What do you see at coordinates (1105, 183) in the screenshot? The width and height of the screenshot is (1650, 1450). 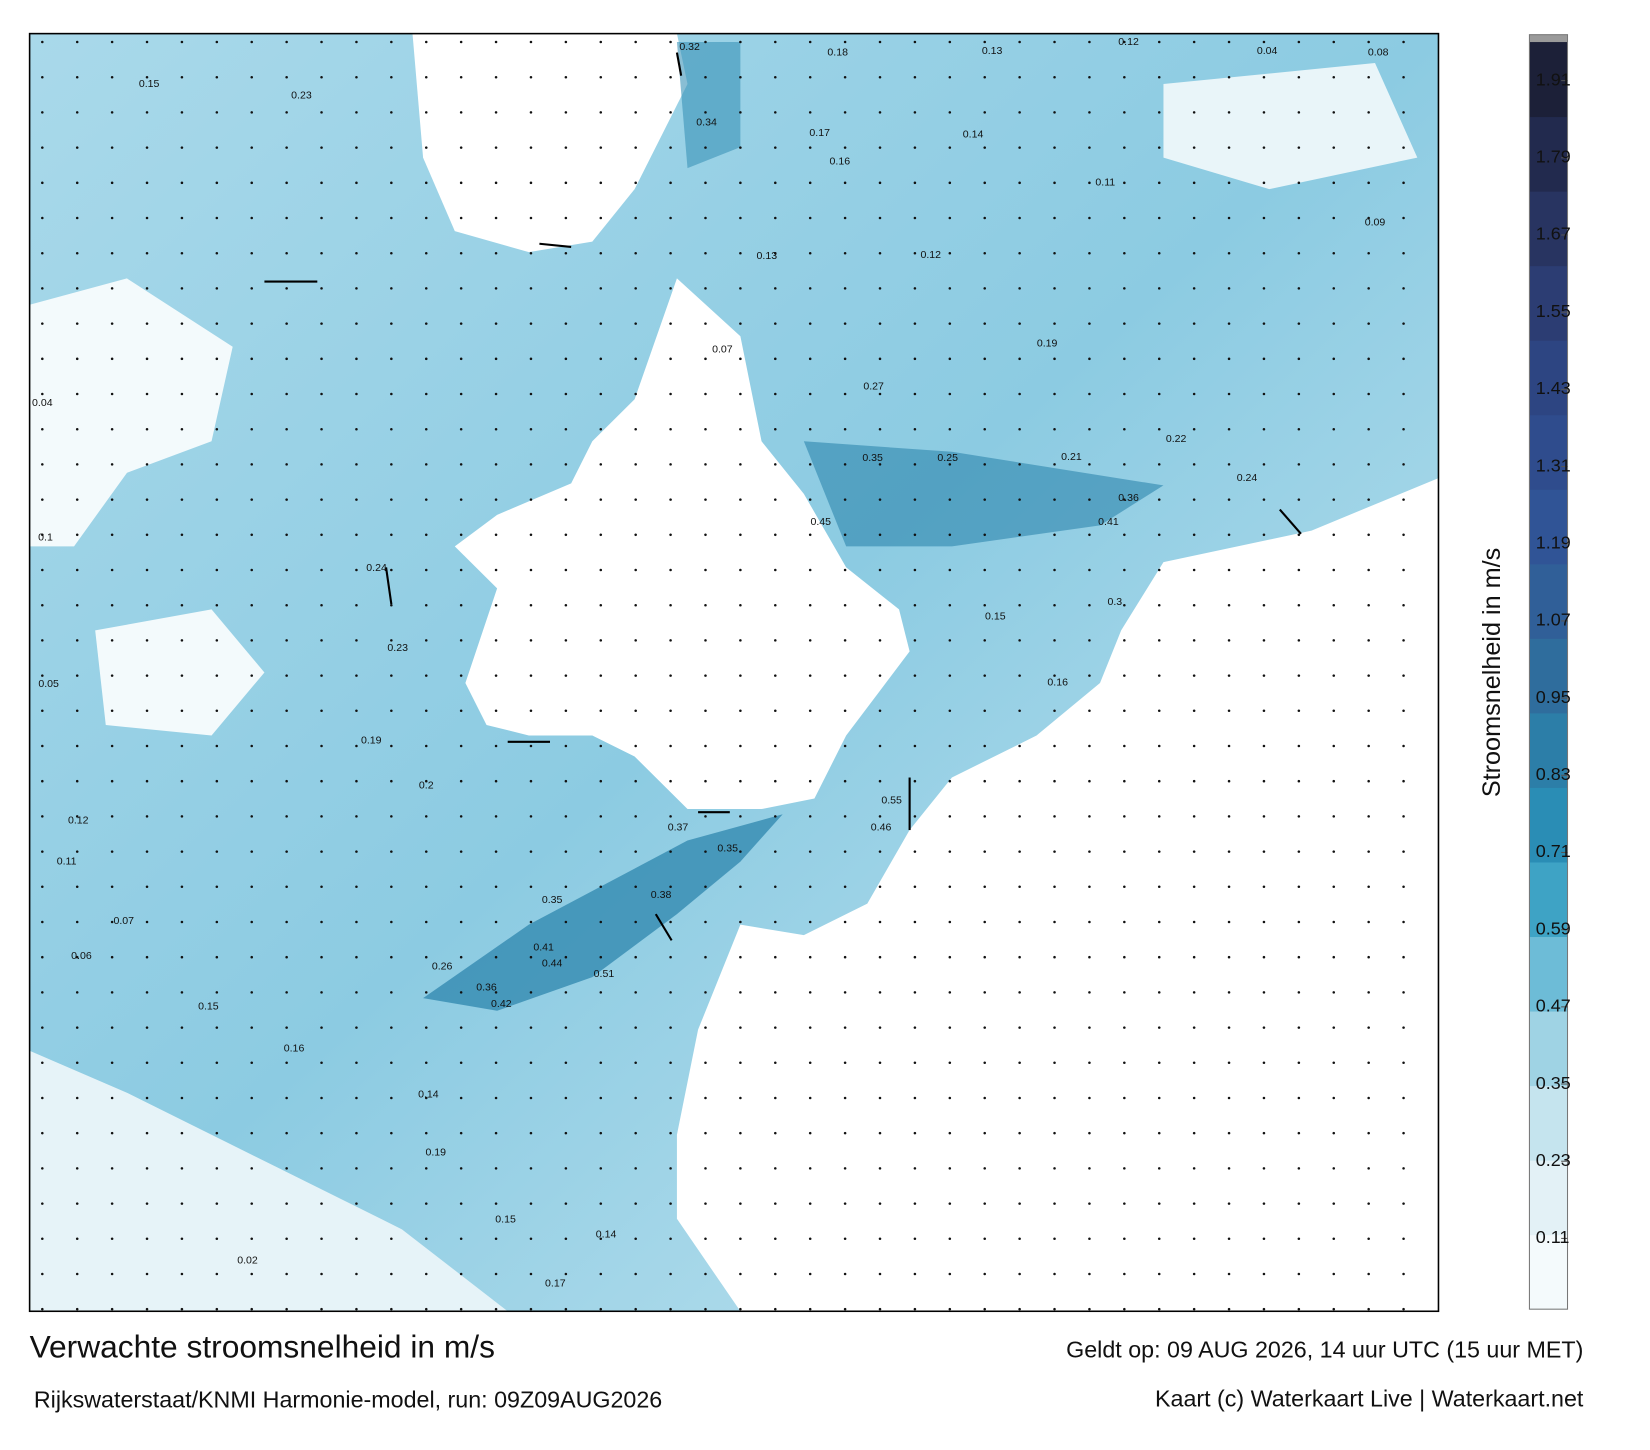 I see `speed-label: 0.11` at bounding box center [1105, 183].